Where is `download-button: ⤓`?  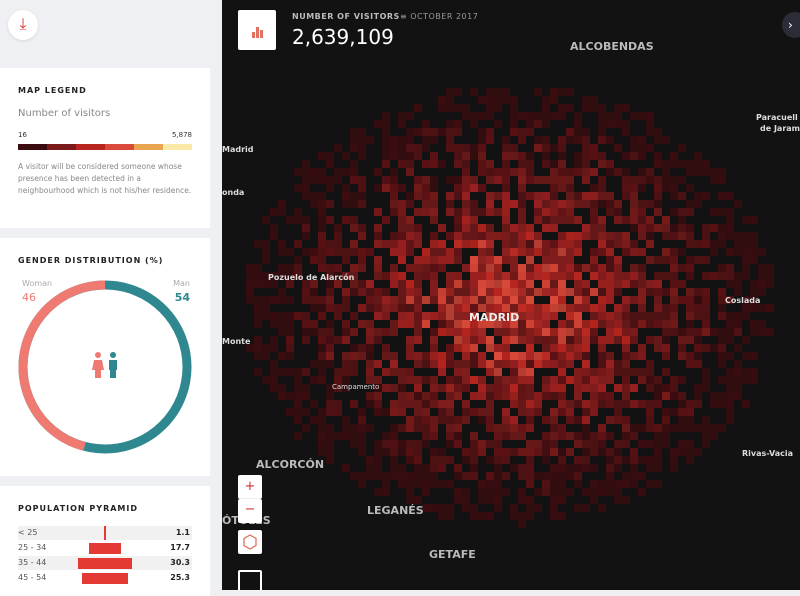 download-button: ⤓ is located at coordinates (23, 25).